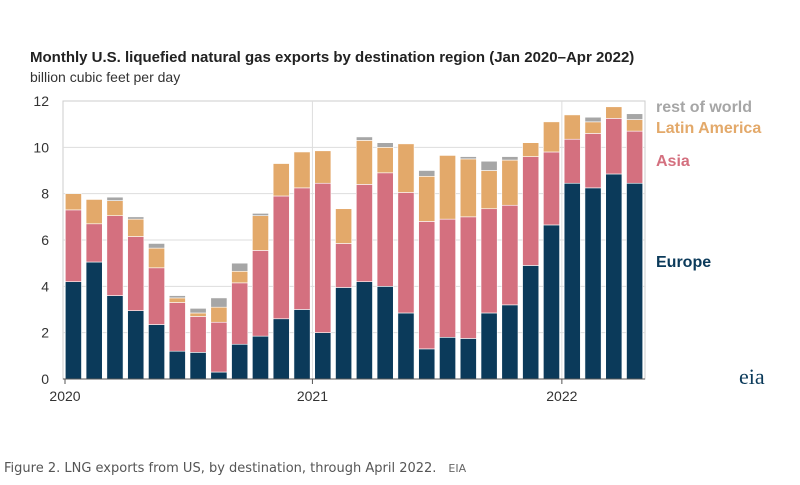  What do you see at coordinates (752, 376) in the screenshot?
I see `eia-logo: eia` at bounding box center [752, 376].